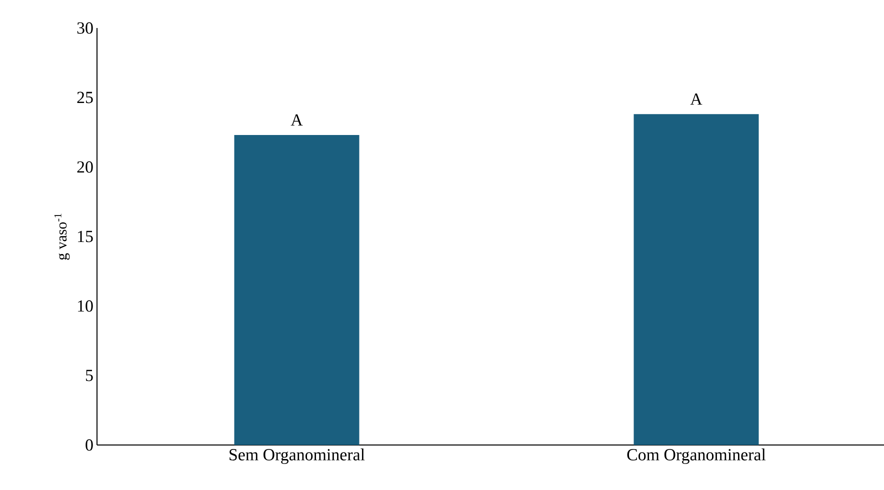 The image size is (884, 490). I want to click on y-tick-label: 0, so click(89, 445).